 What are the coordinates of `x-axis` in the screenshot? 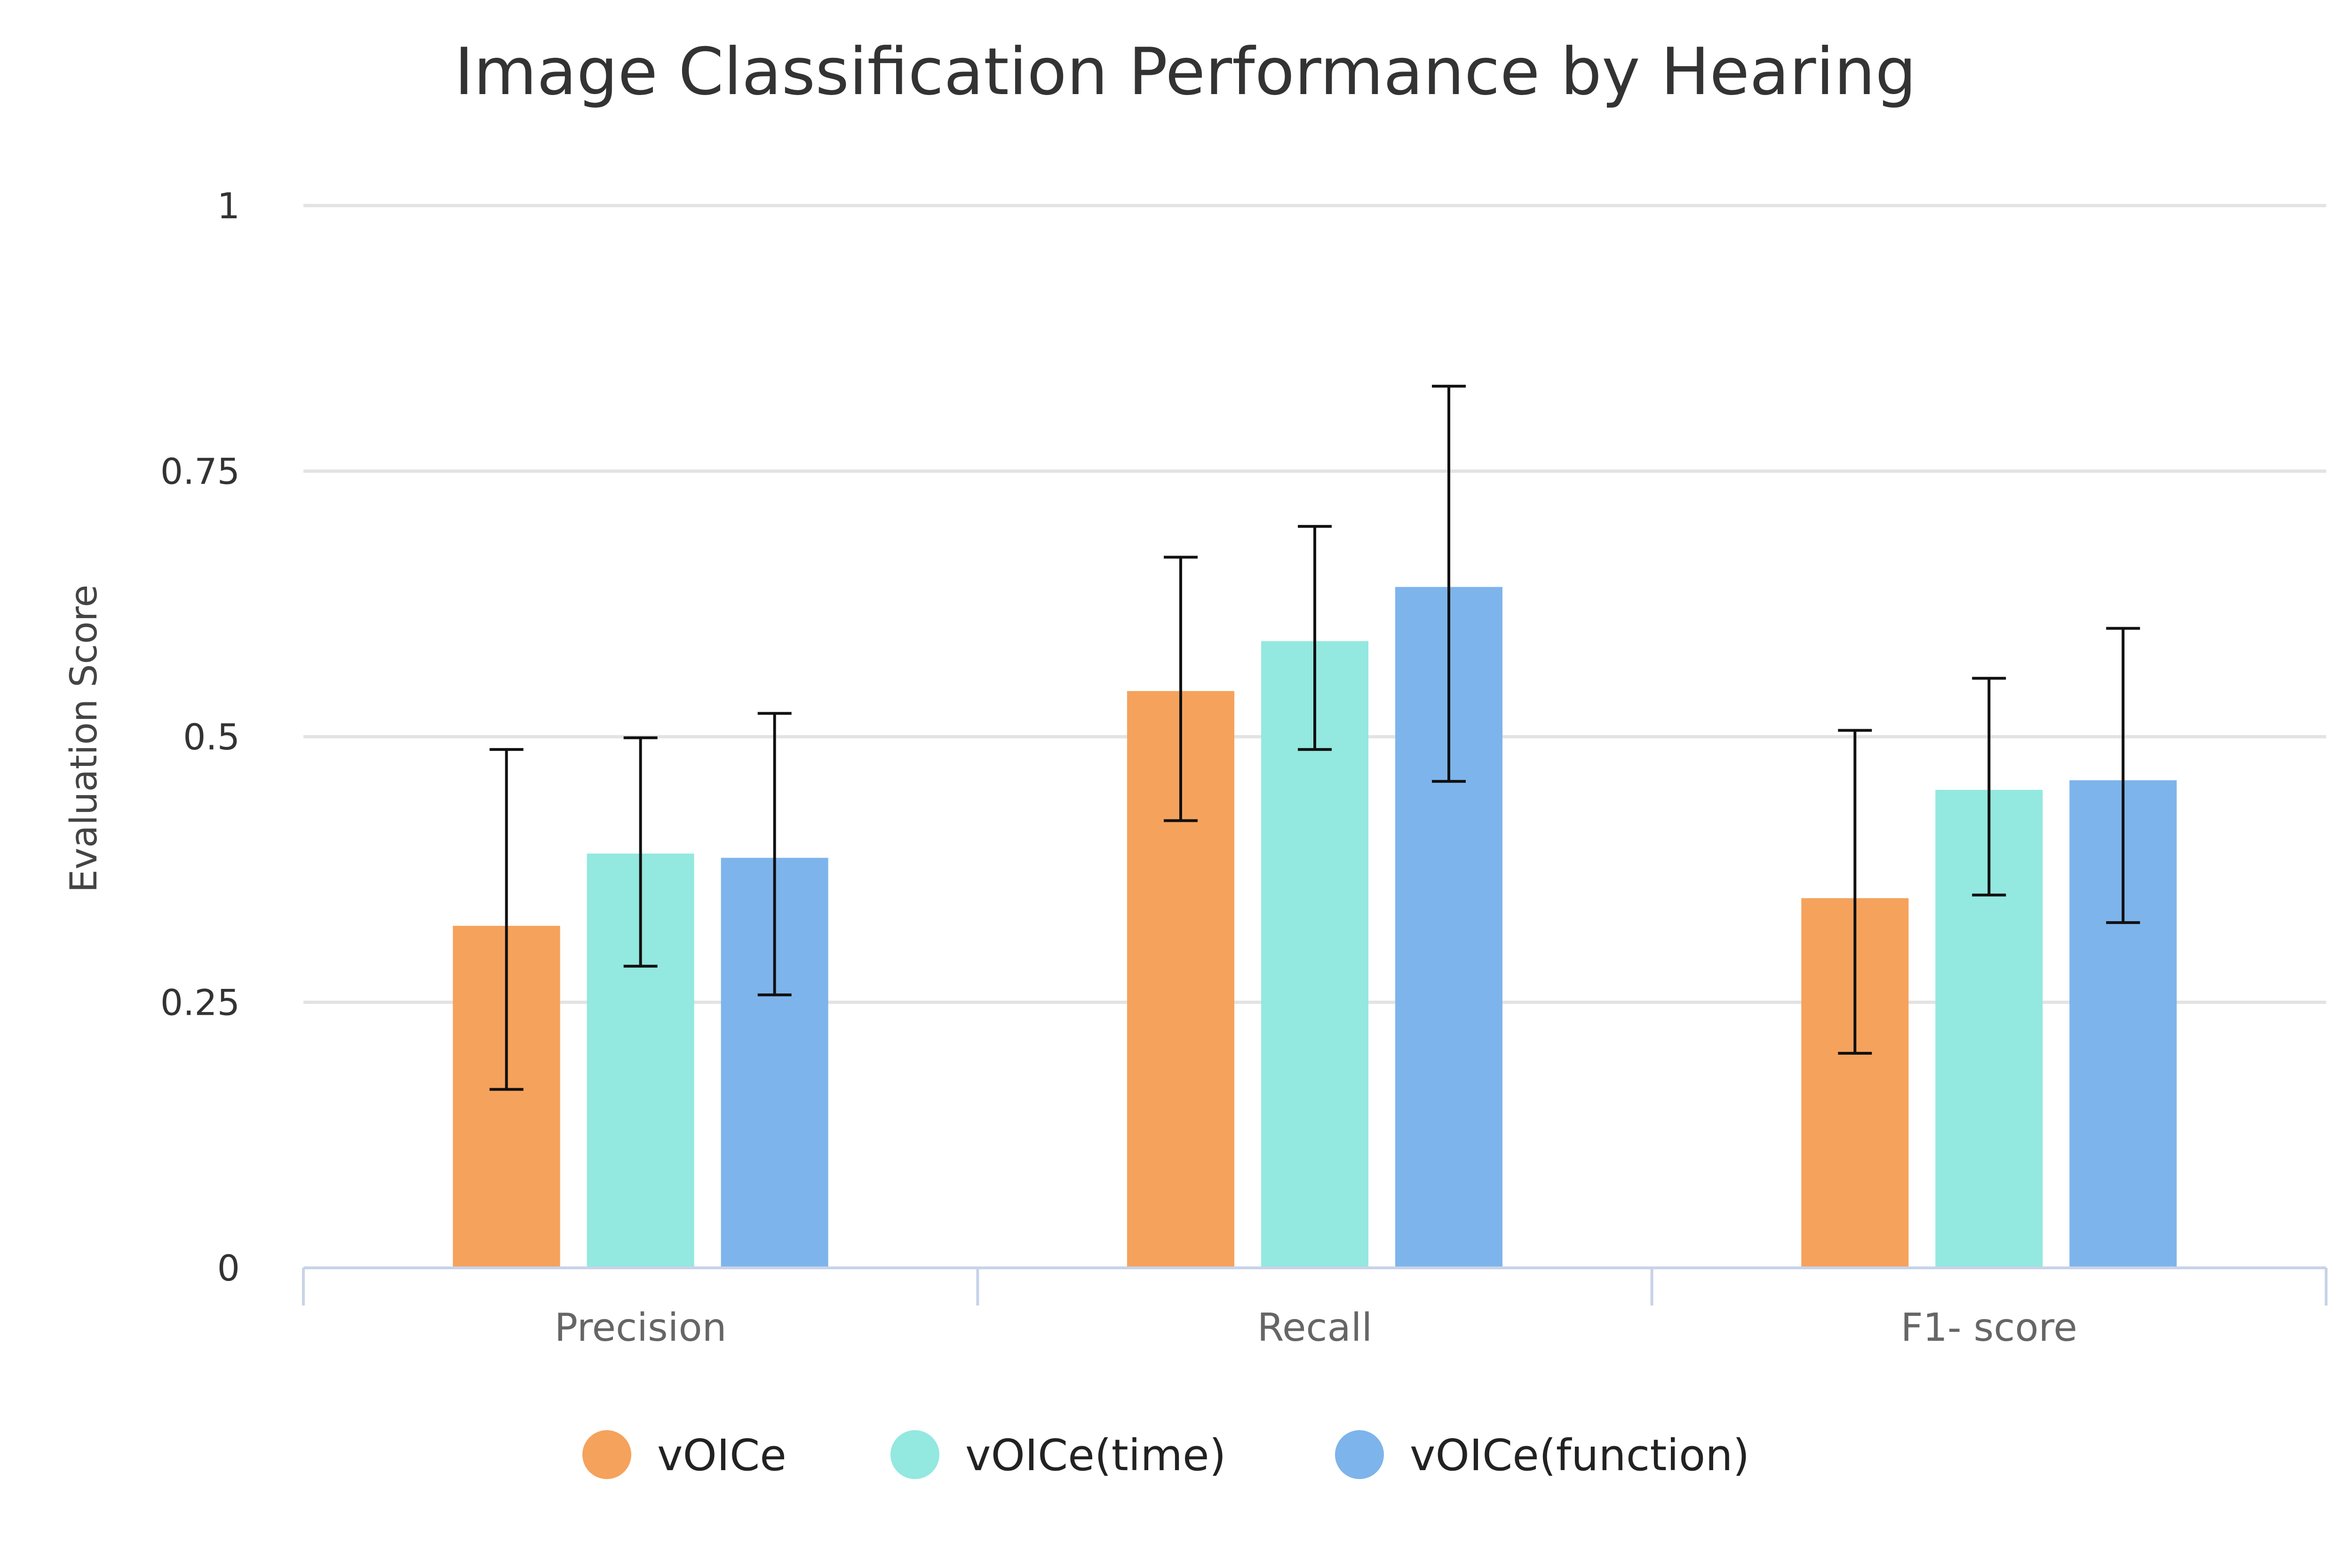 It's located at (1315, 1285).